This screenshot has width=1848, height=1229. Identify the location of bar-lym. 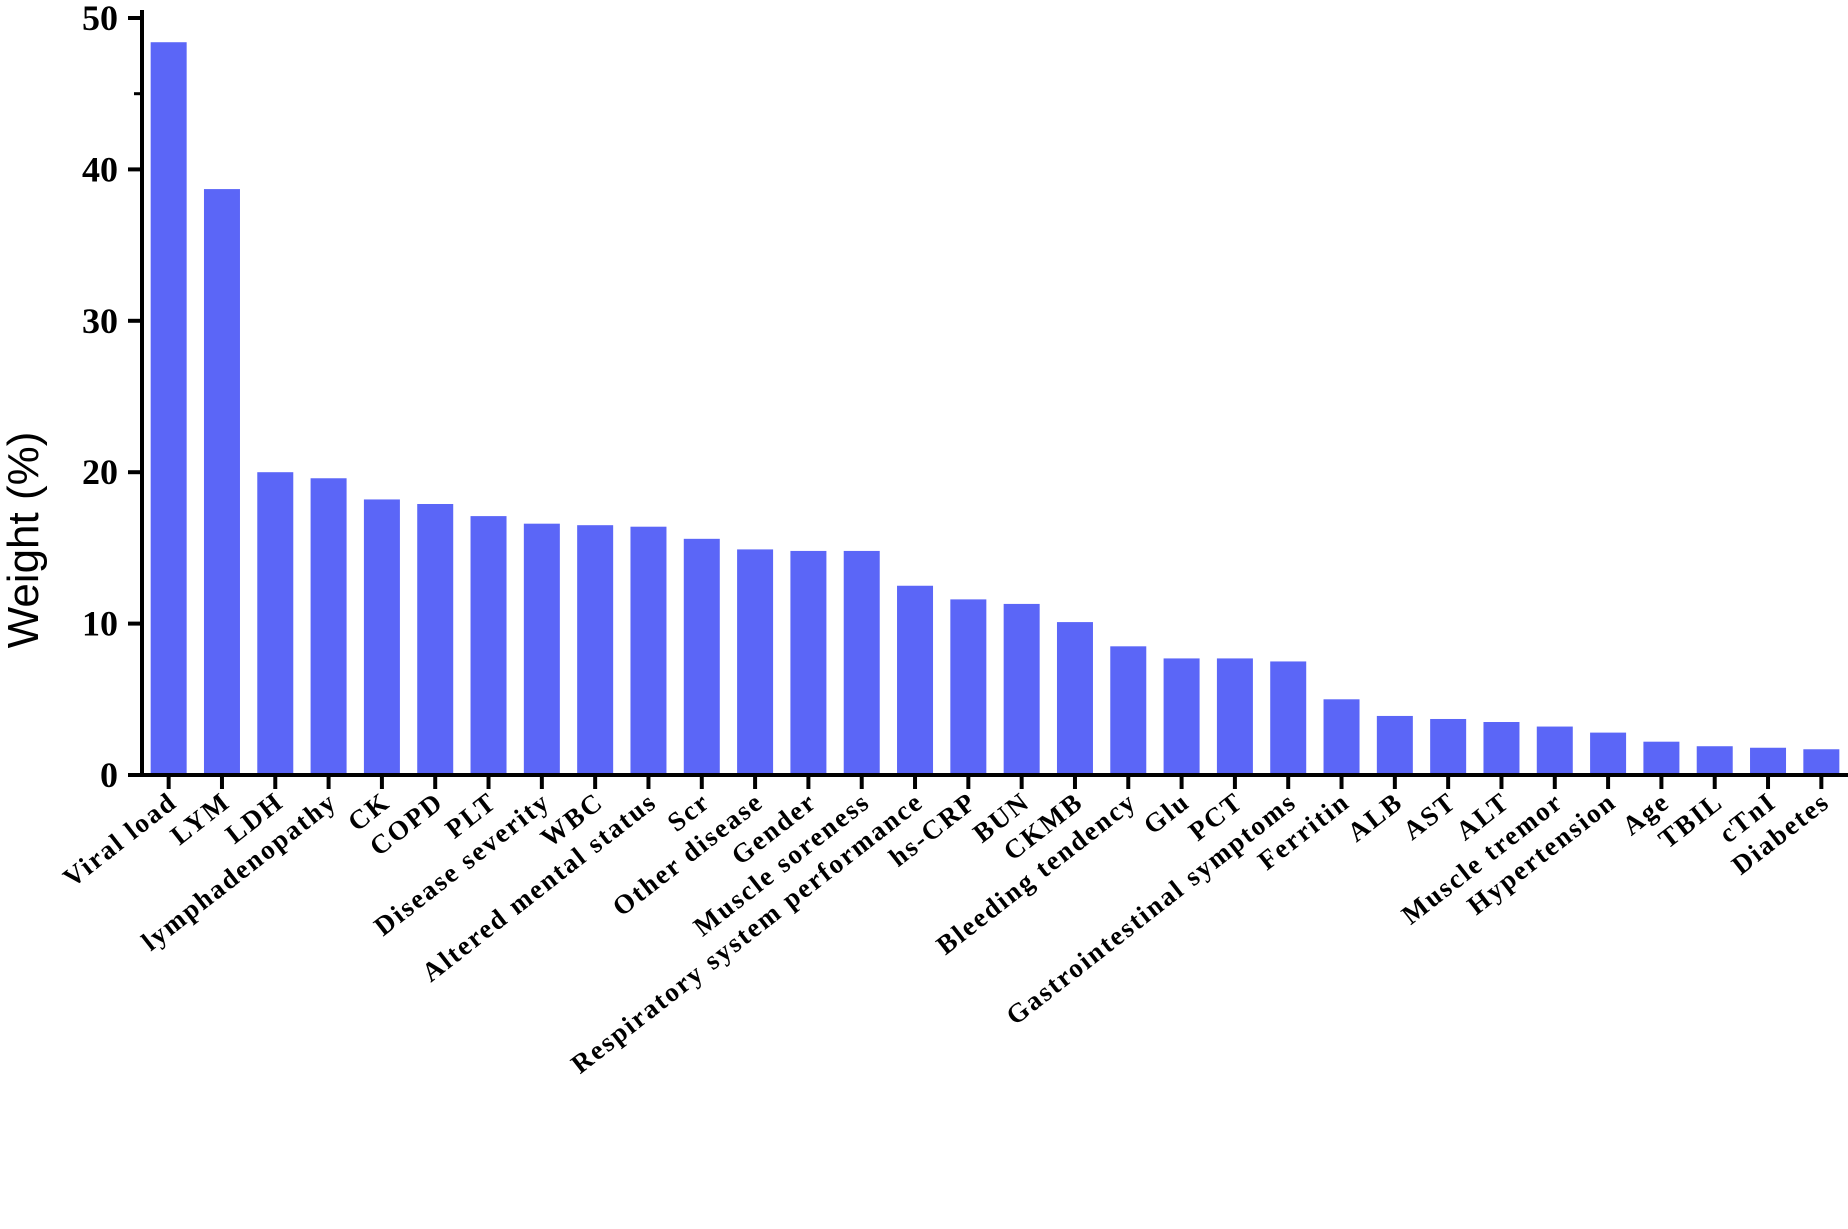
(221, 482).